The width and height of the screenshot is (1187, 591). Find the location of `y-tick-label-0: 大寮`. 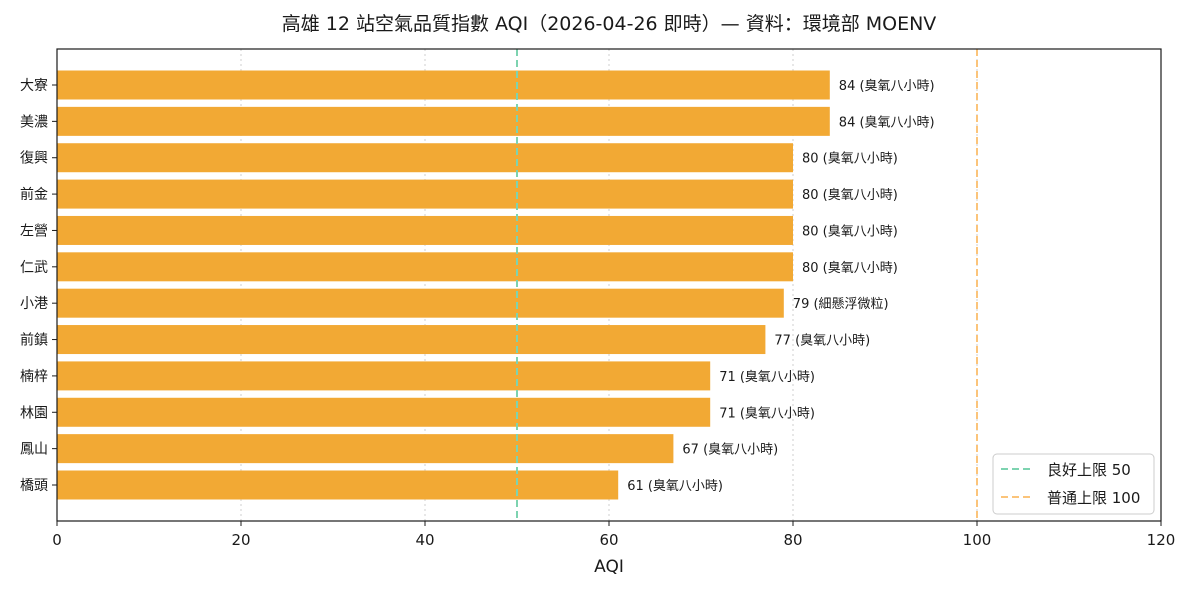

y-tick-label-0: 大寮 is located at coordinates (34, 85).